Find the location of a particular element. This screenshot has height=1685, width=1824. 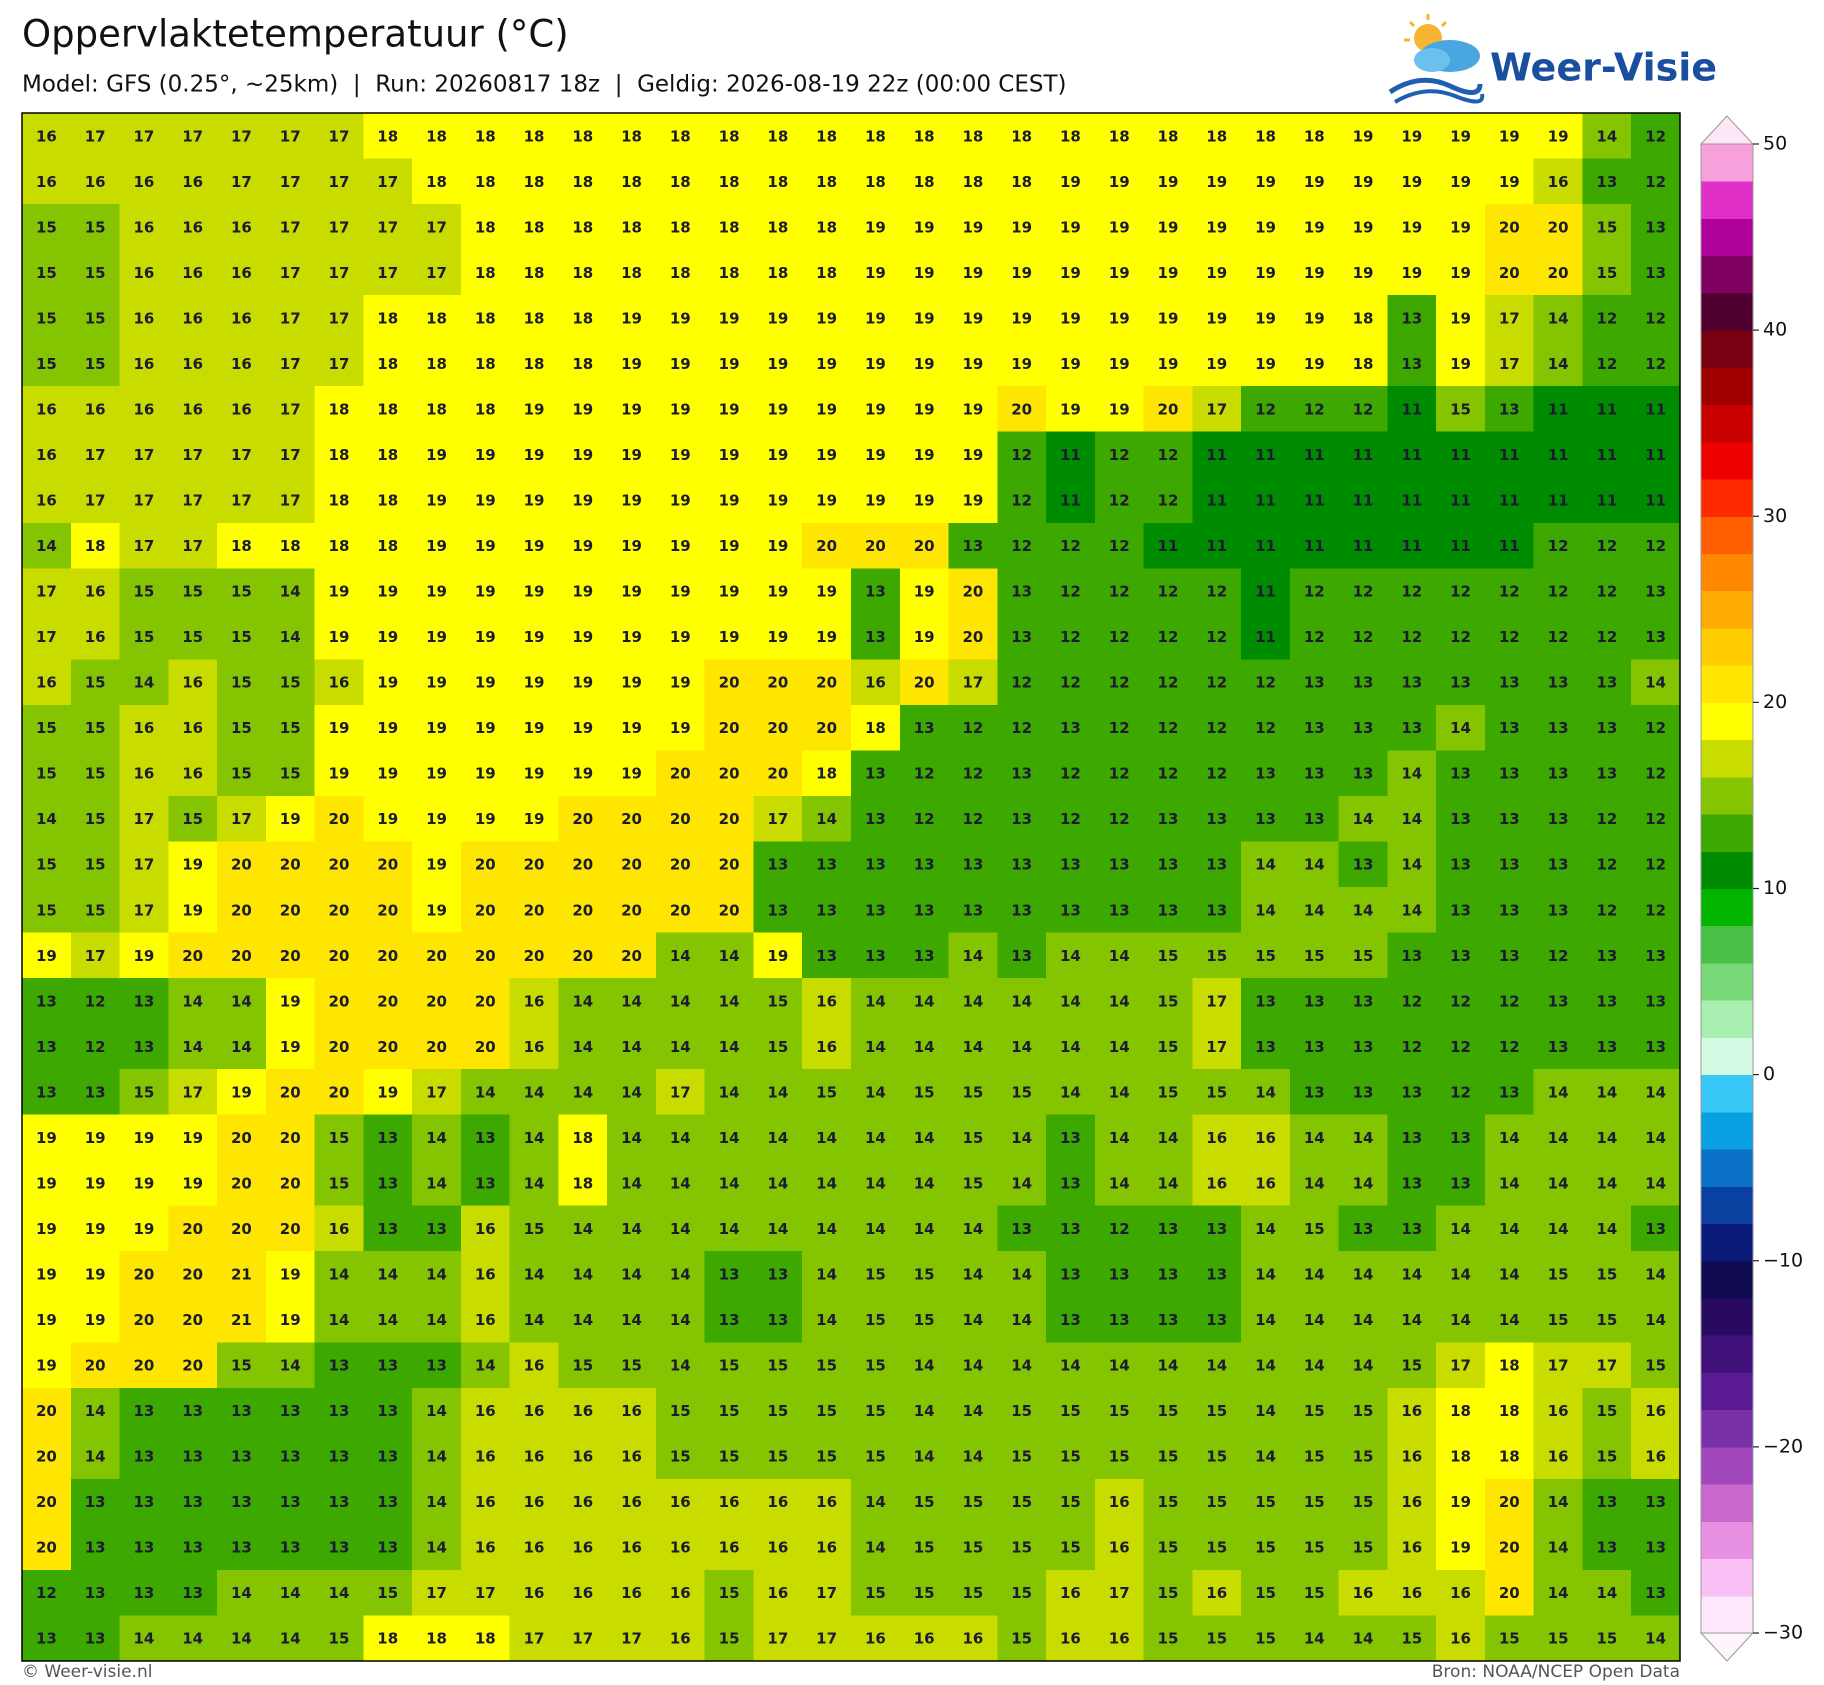

cell-value: 21 is located at coordinates (241, 1275).